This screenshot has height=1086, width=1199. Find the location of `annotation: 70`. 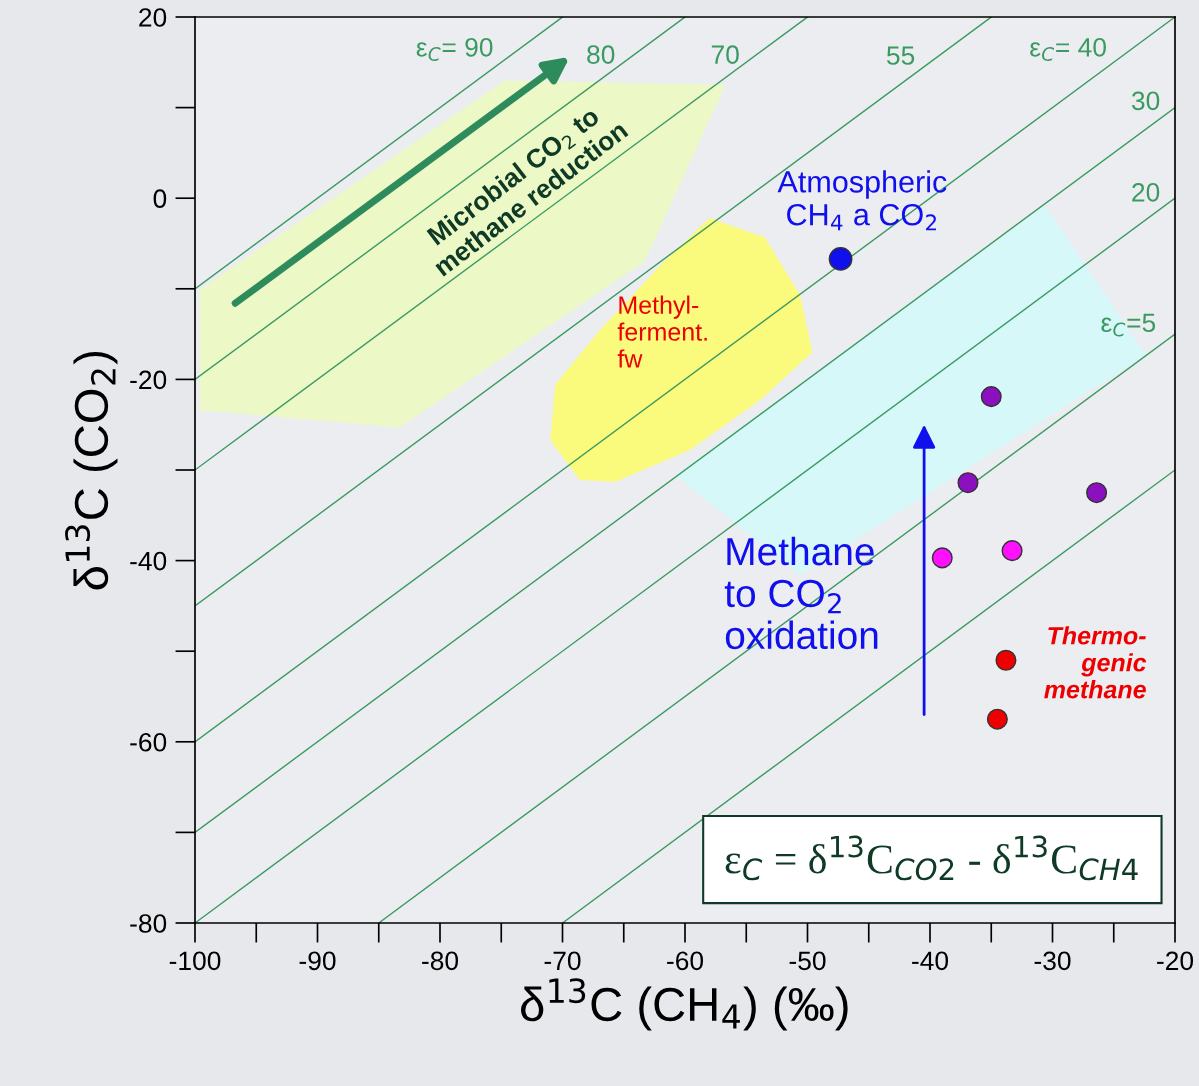

annotation: 70 is located at coordinates (725, 54).